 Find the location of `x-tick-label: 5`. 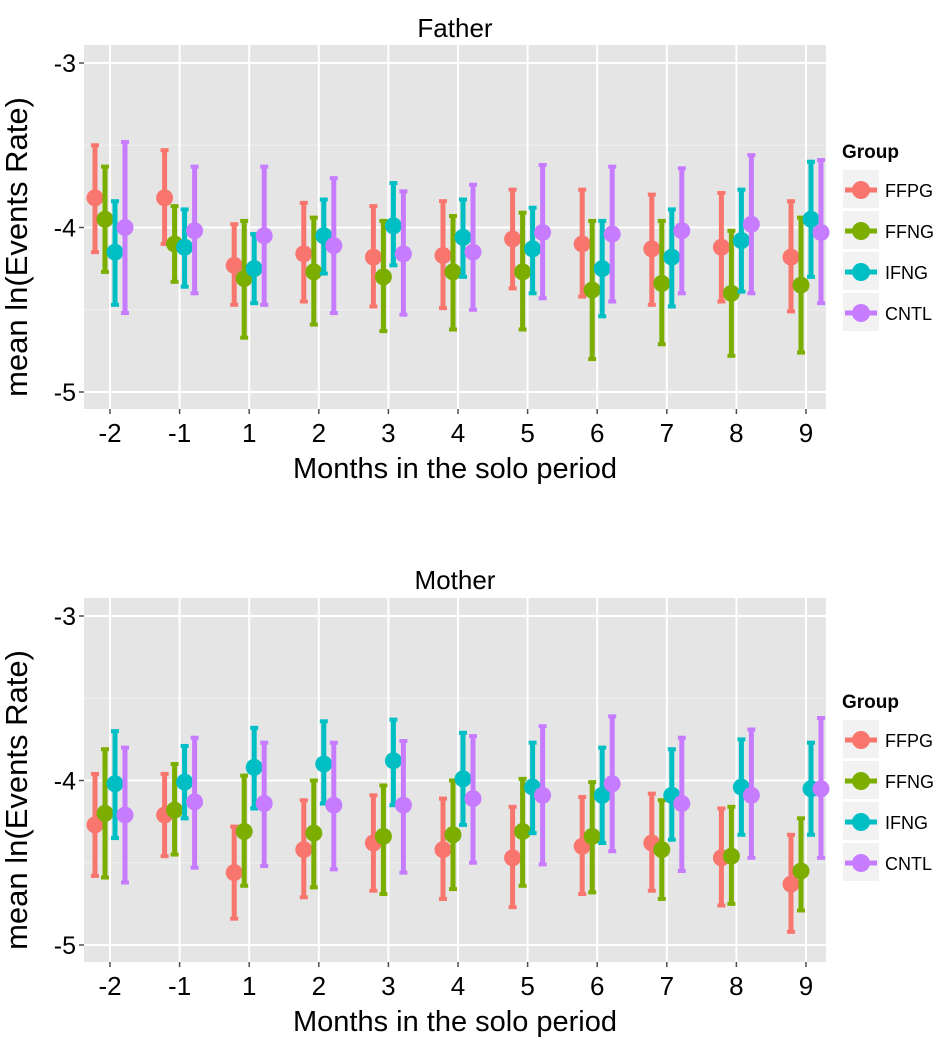

x-tick-label: 5 is located at coordinates (527, 433).